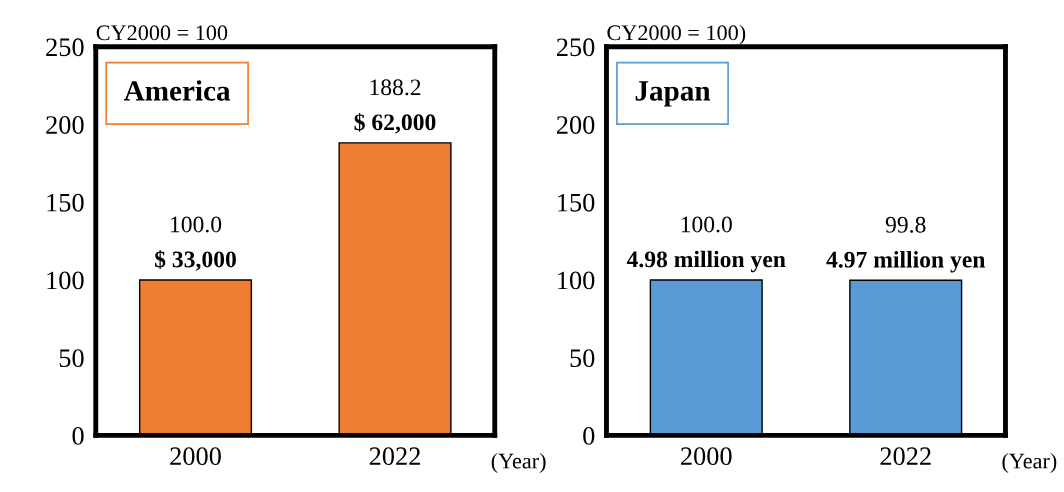 This screenshot has width=1064, height=492. What do you see at coordinates (162, 33) in the screenshot?
I see `chart-subtitle: CY2000 = 100` at bounding box center [162, 33].